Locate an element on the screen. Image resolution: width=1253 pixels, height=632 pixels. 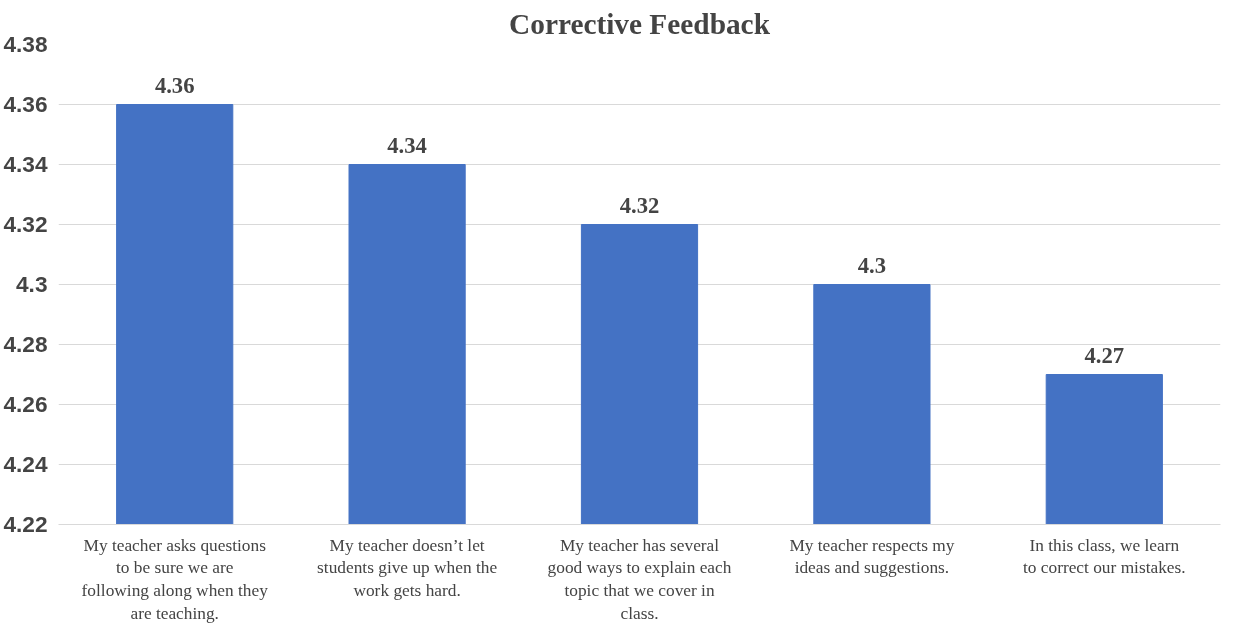
y-tick-label: 4.34 is located at coordinates (25, 164).